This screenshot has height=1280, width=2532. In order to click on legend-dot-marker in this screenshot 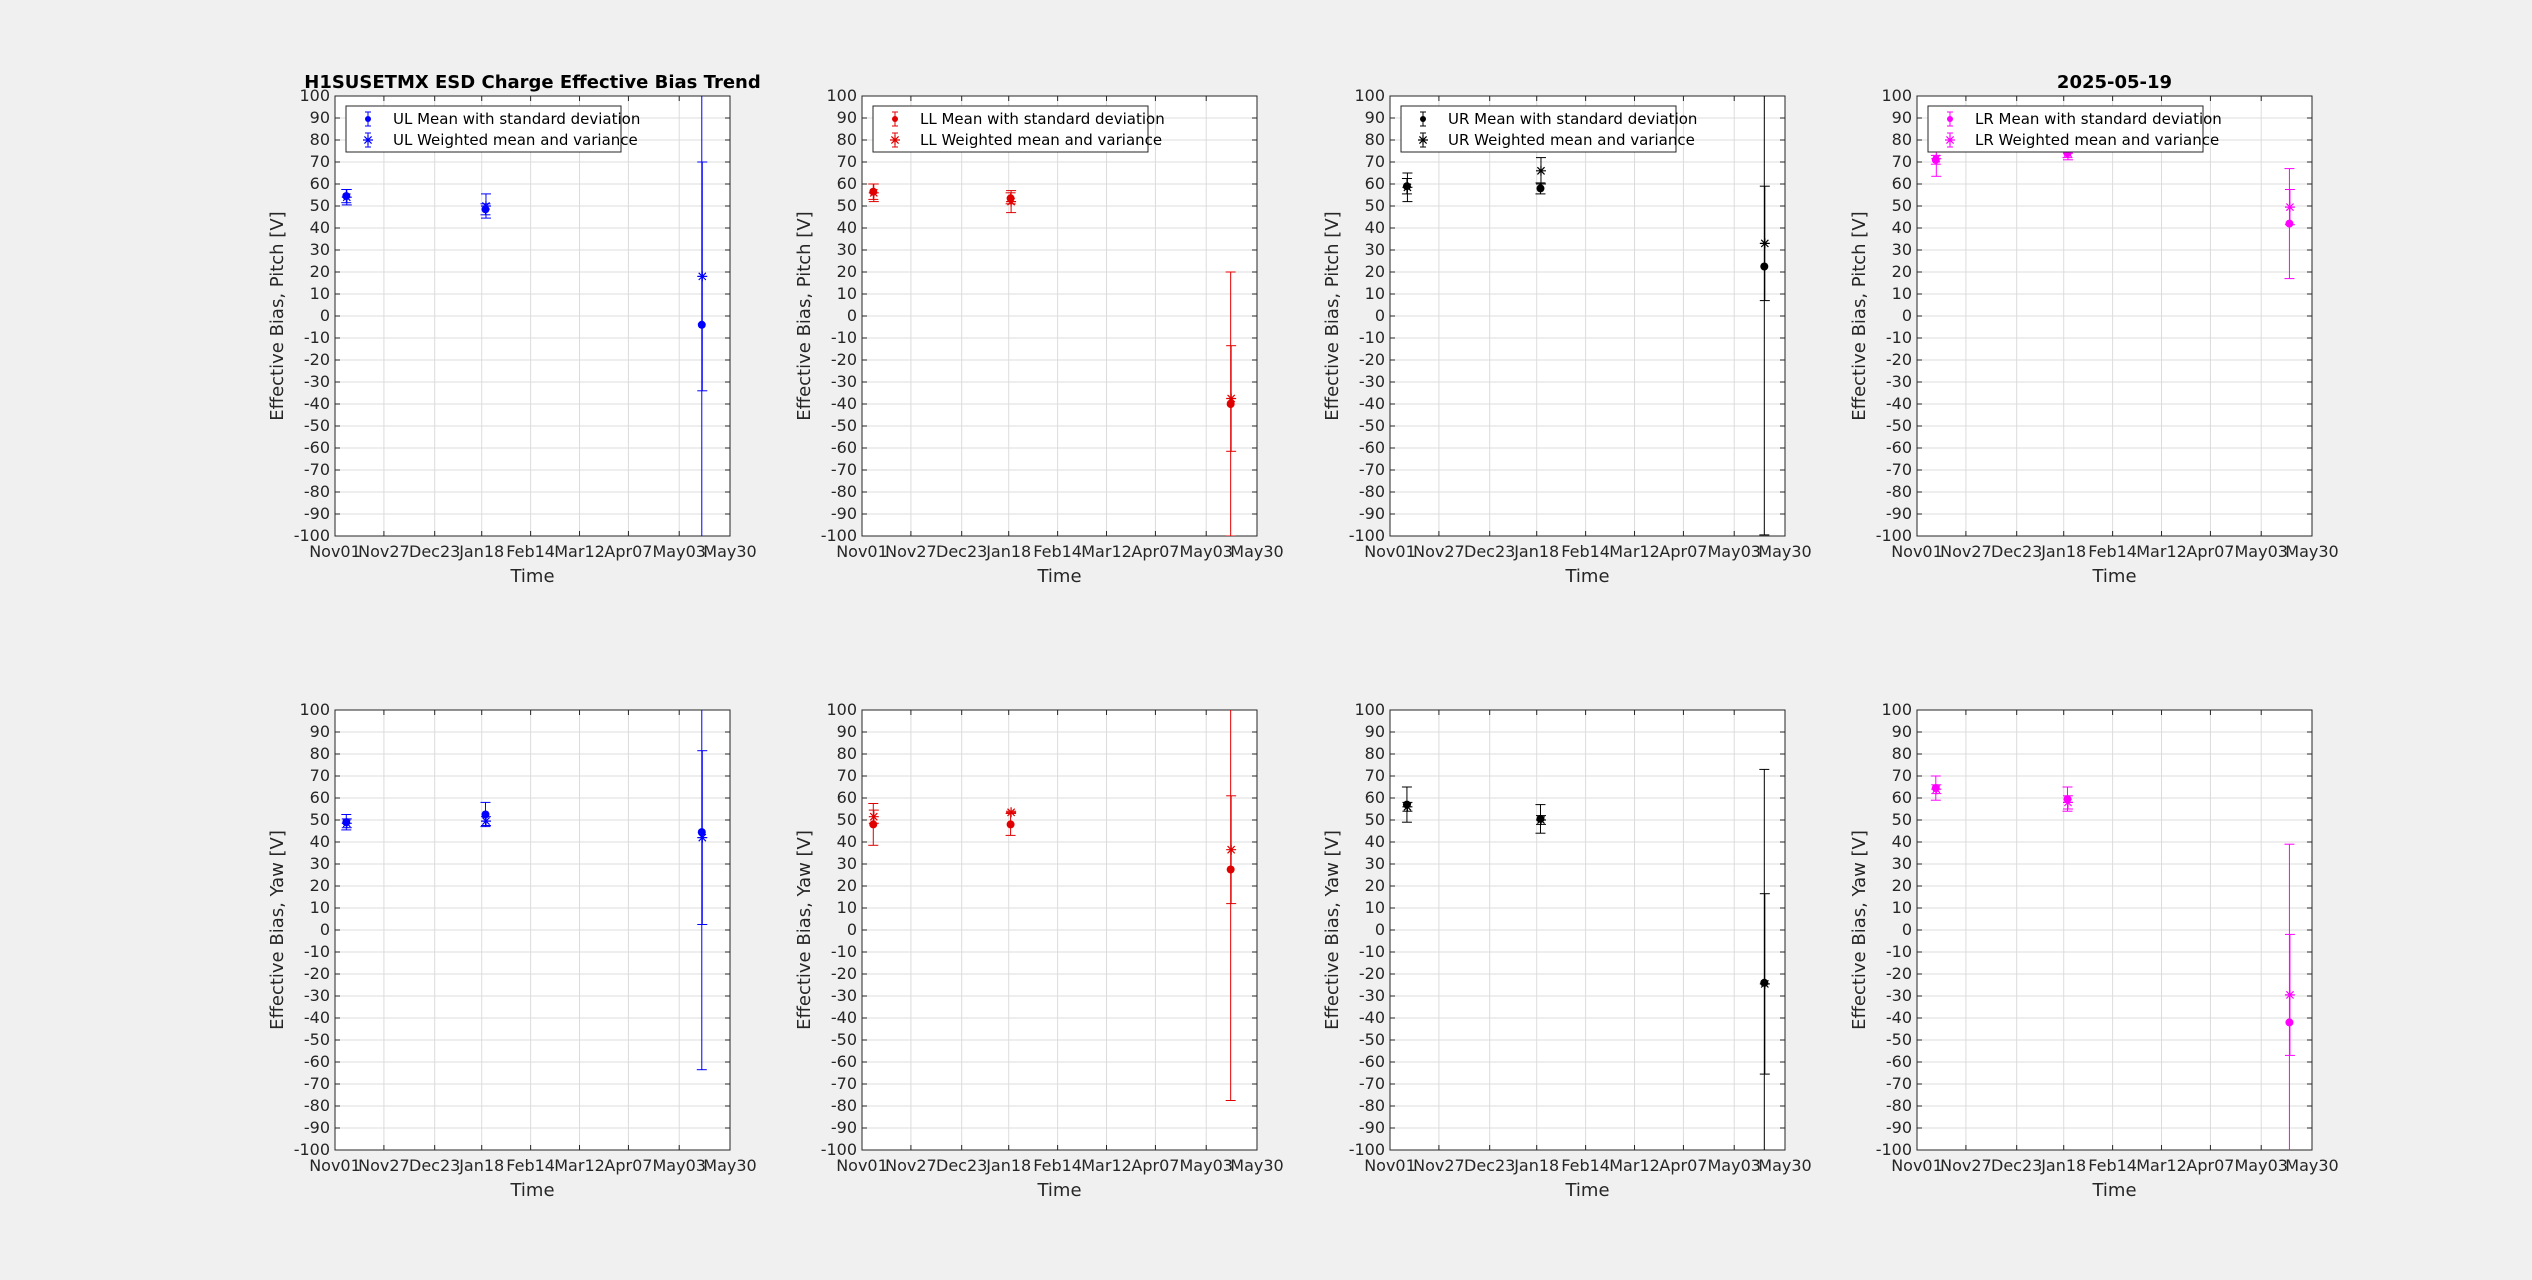, I will do `click(368, 119)`.